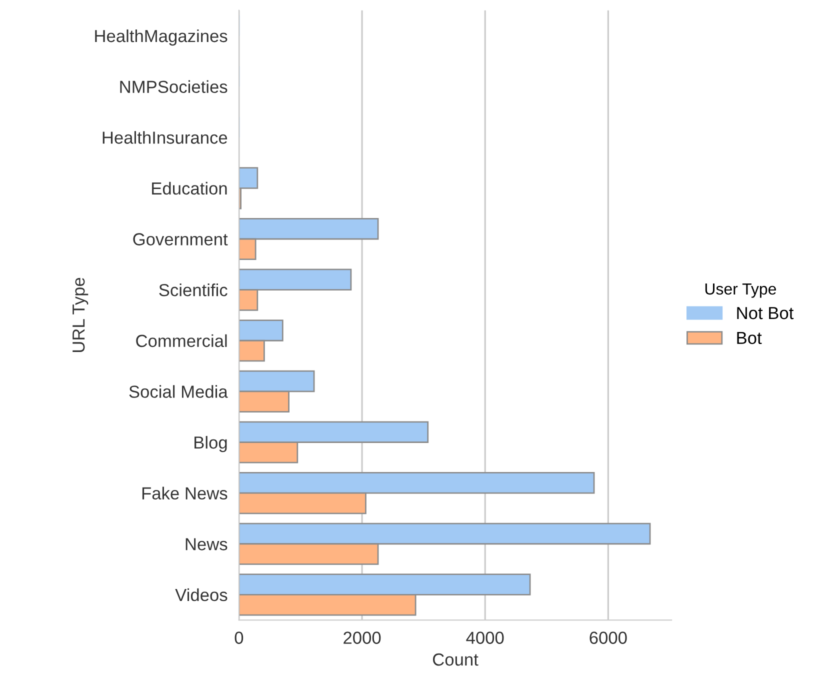 The image size is (824, 689). Describe the element at coordinates (185, 493) in the screenshot. I see `y-tick-label: Fake News` at that location.